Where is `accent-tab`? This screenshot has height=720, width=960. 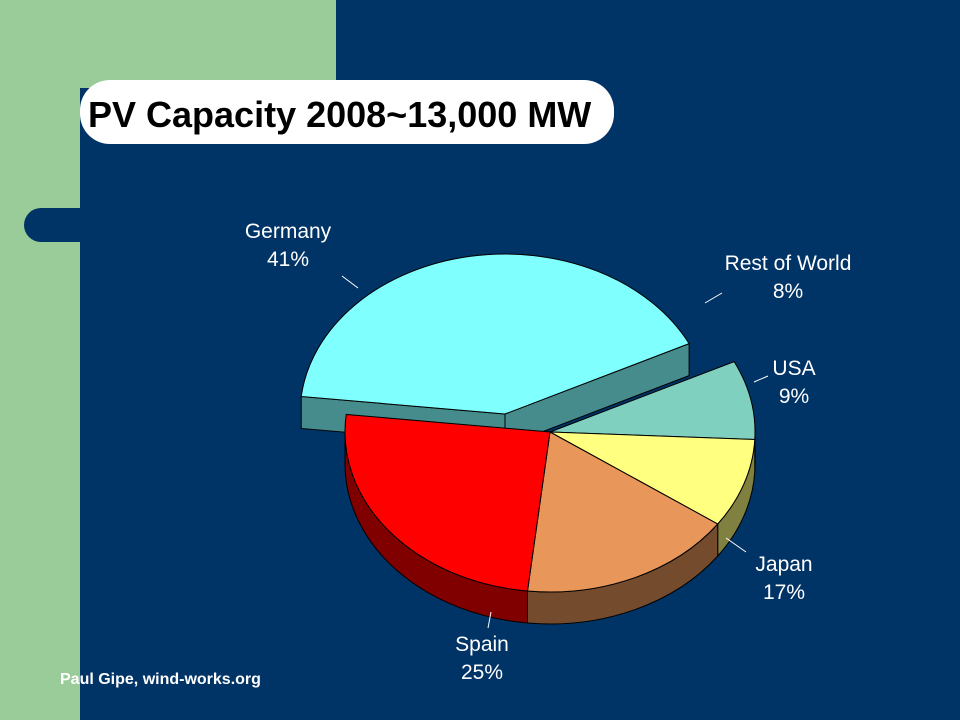
accent-tab is located at coordinates (69, 225).